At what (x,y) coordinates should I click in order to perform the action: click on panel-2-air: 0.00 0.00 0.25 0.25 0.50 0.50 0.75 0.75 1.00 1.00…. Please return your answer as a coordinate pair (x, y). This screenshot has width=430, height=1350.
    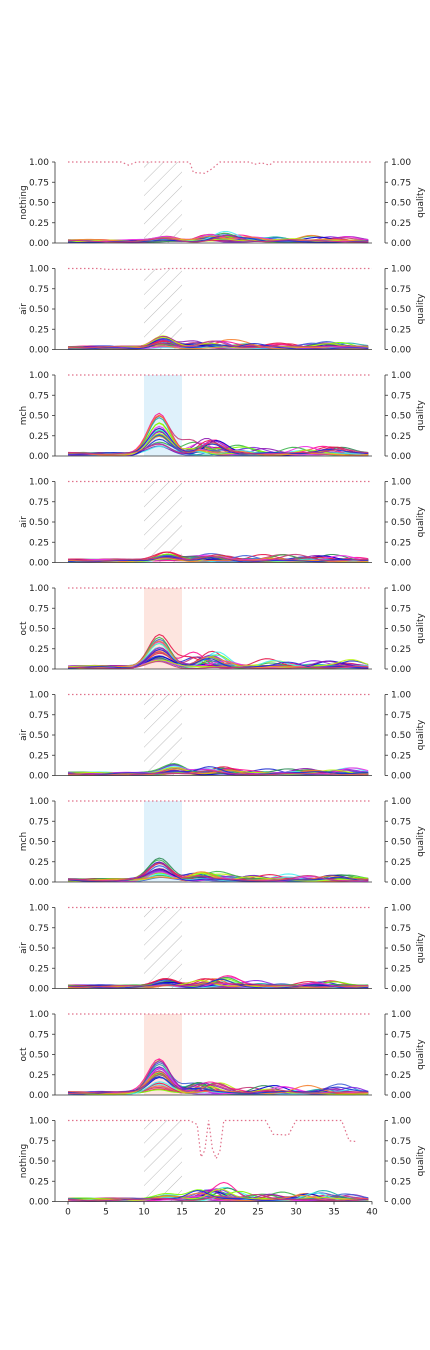
    Looking at the image, I should click on (222, 310).